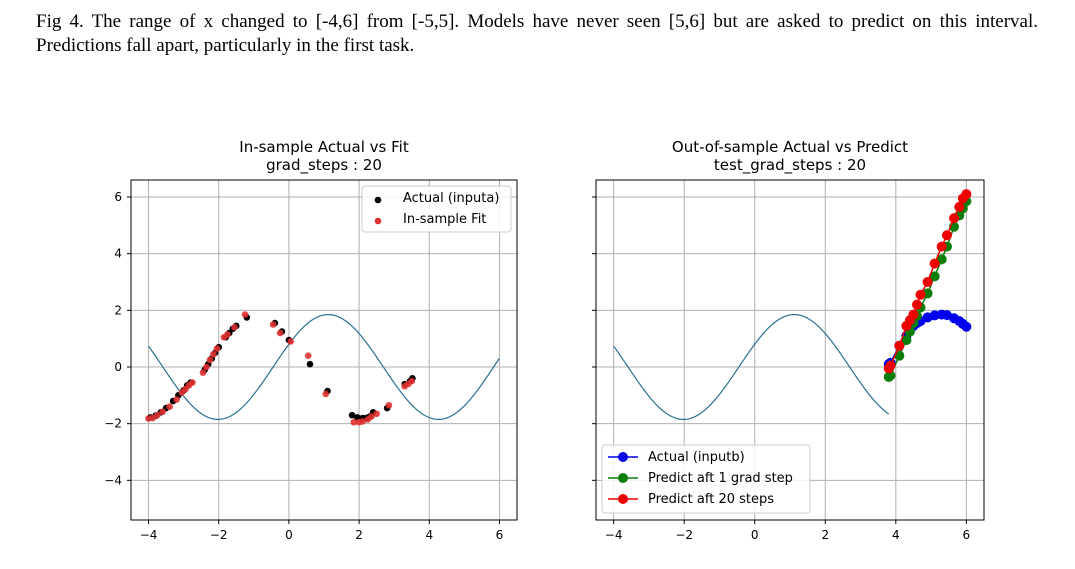  Describe the element at coordinates (790, 165) in the screenshot. I see `chart-subtitle: test_grad_steps : 20` at that location.